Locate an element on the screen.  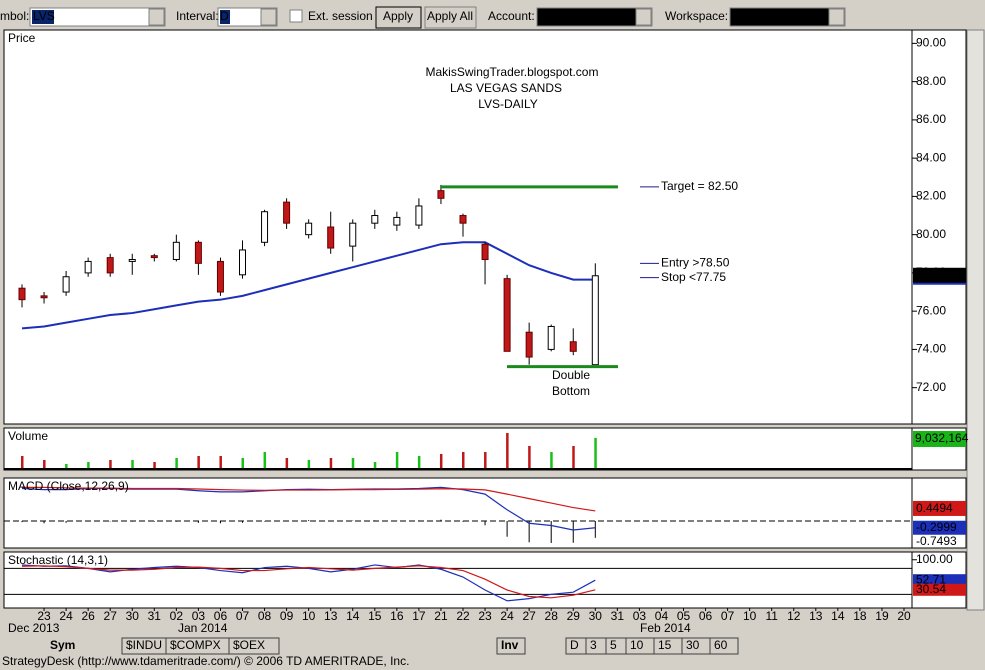
scrollbar is located at coordinates (975, 320).